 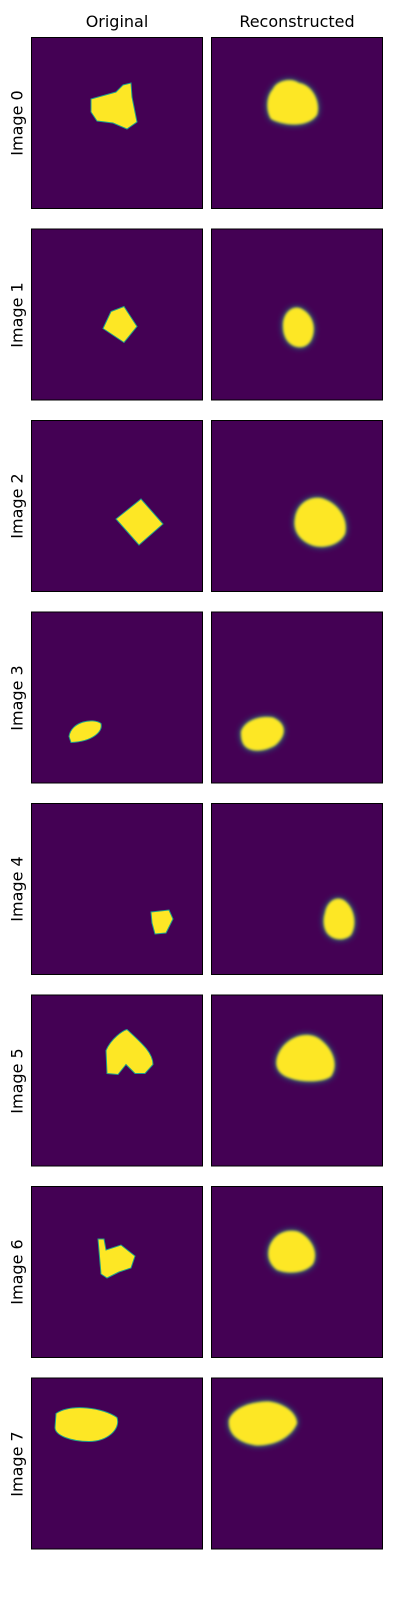 What do you see at coordinates (17, 123) in the screenshot?
I see `row-label-image-0: Image 0` at bounding box center [17, 123].